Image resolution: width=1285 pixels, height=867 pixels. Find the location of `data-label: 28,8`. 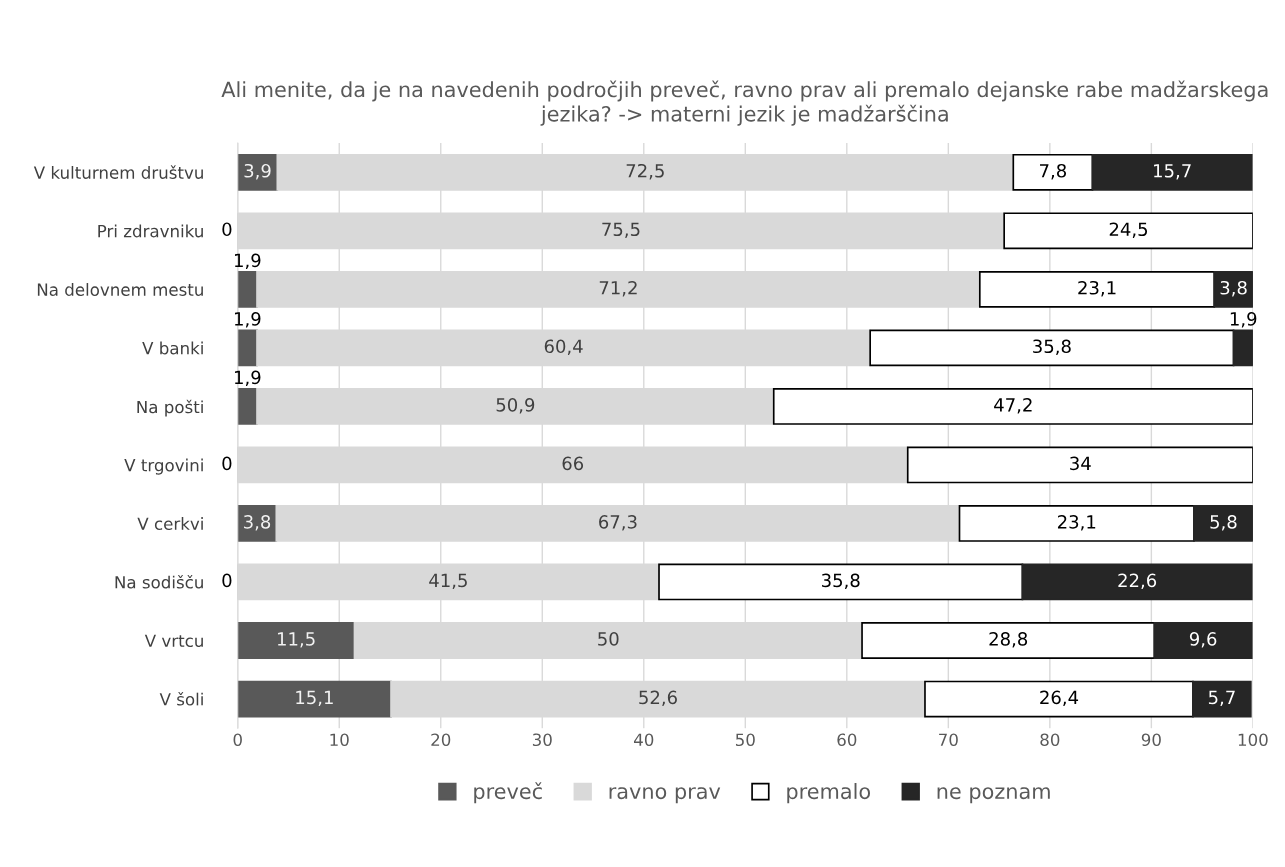

data-label: 28,8 is located at coordinates (1008, 640).